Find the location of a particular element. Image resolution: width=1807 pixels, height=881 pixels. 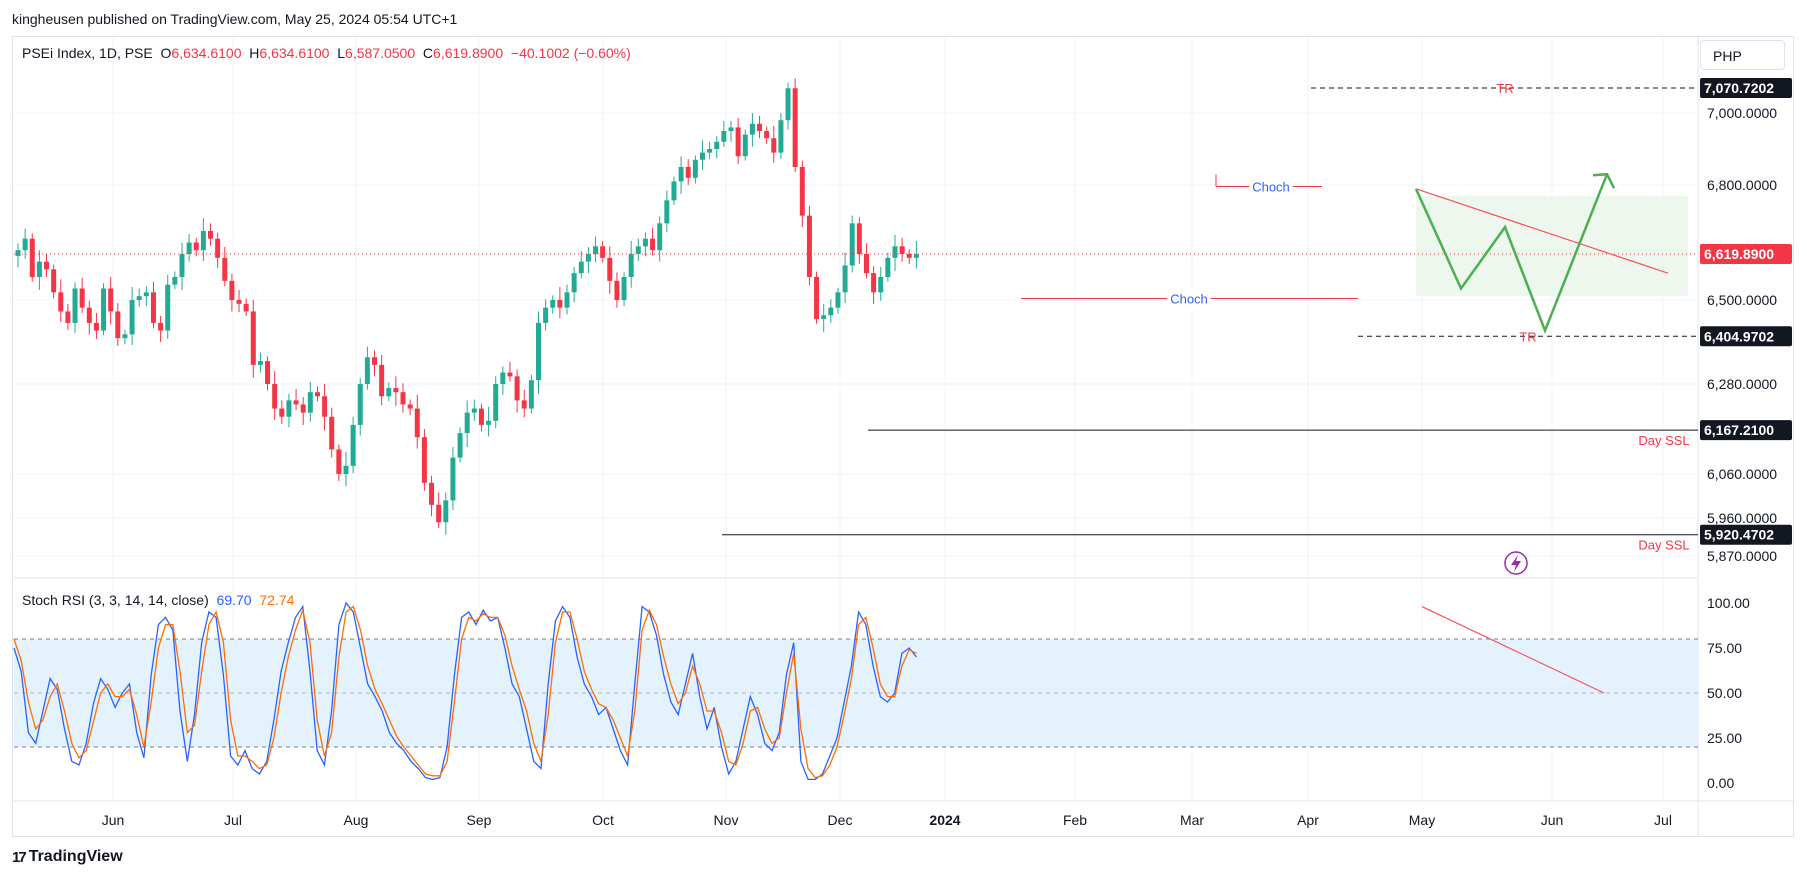

day-ssl-label-2: Day SSL is located at coordinates (1663, 545).